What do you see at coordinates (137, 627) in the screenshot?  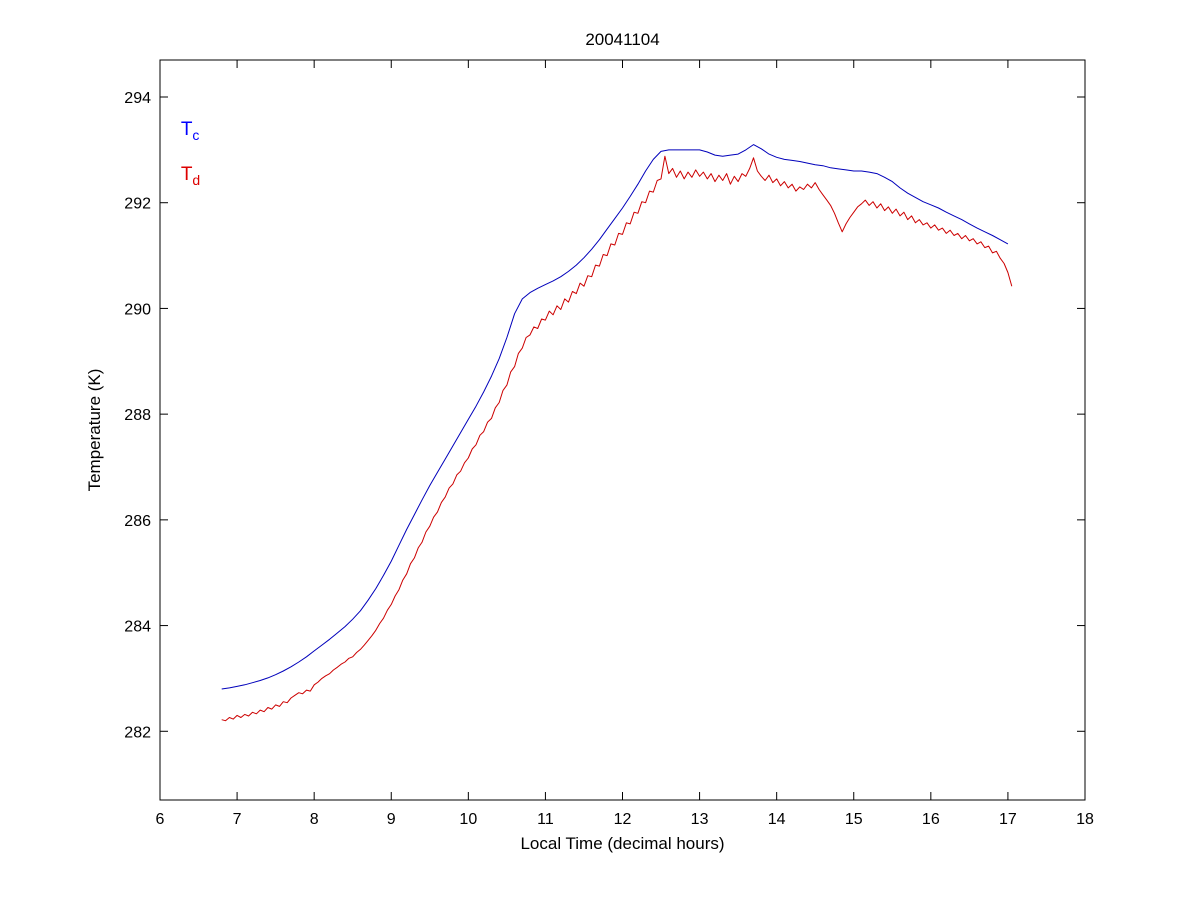 I see `y-tick-label: 284` at bounding box center [137, 627].